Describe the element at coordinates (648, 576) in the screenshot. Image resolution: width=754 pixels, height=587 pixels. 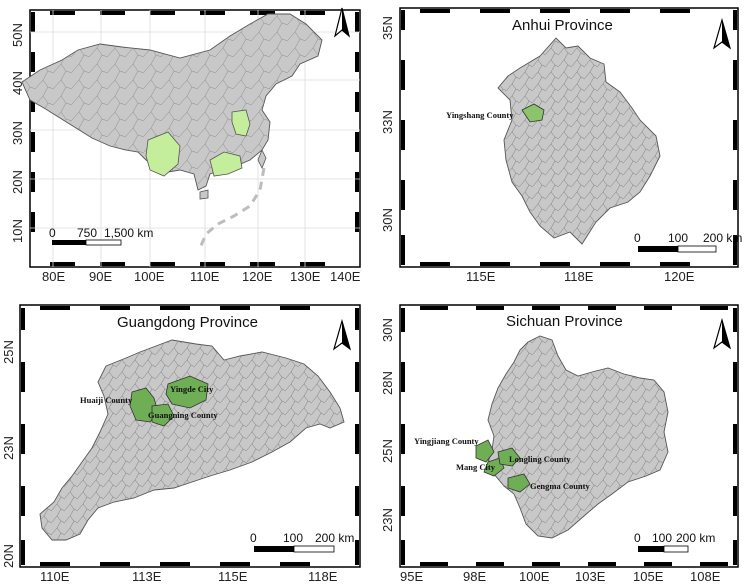
I see `x-tick-label: 105E` at that location.